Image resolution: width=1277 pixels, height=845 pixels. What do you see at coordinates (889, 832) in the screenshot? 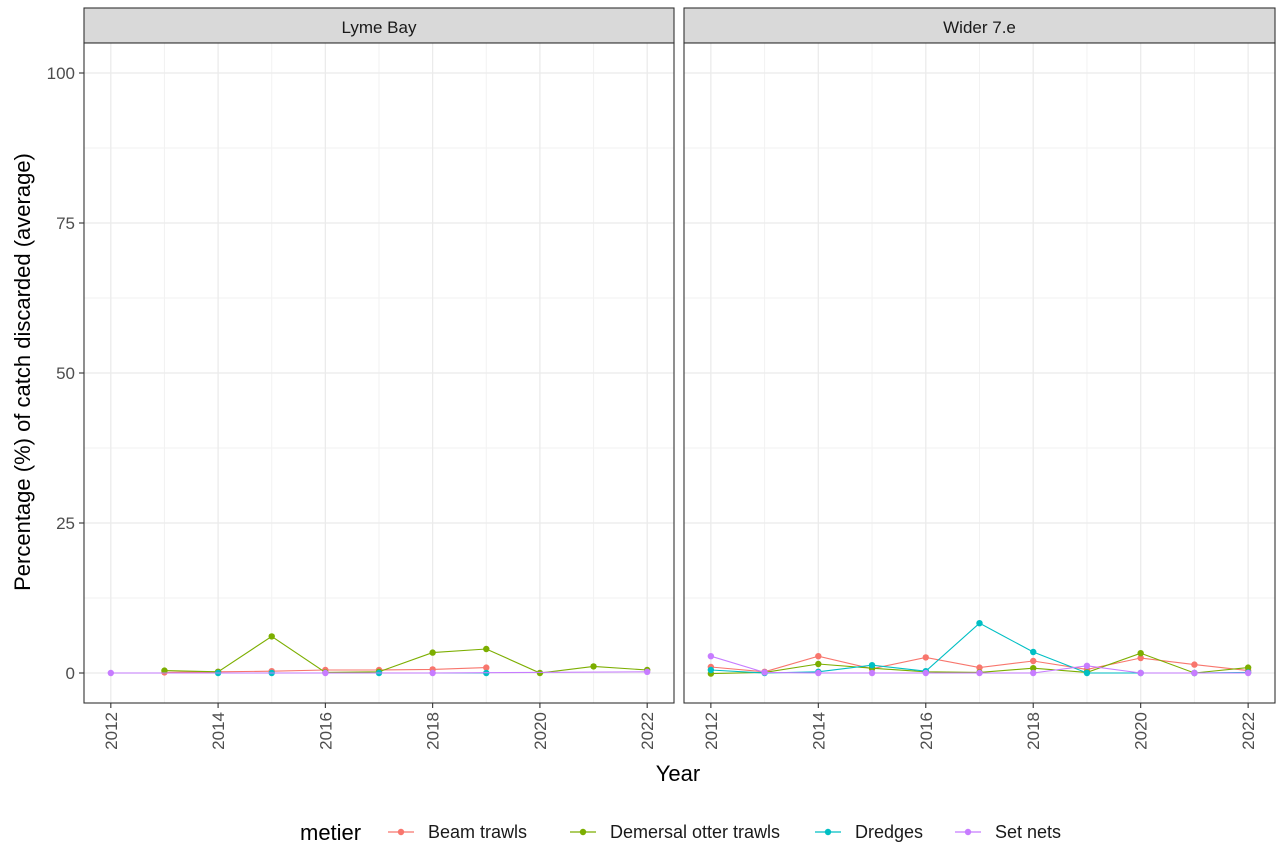
I see `legend-label: Dredges` at bounding box center [889, 832].